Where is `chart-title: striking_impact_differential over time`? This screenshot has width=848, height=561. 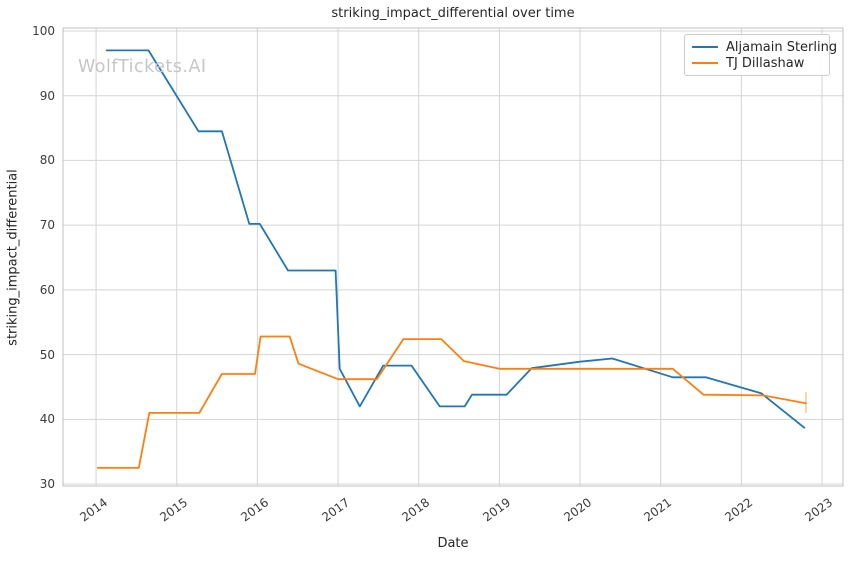 chart-title: striking_impact_differential over time is located at coordinates (453, 13).